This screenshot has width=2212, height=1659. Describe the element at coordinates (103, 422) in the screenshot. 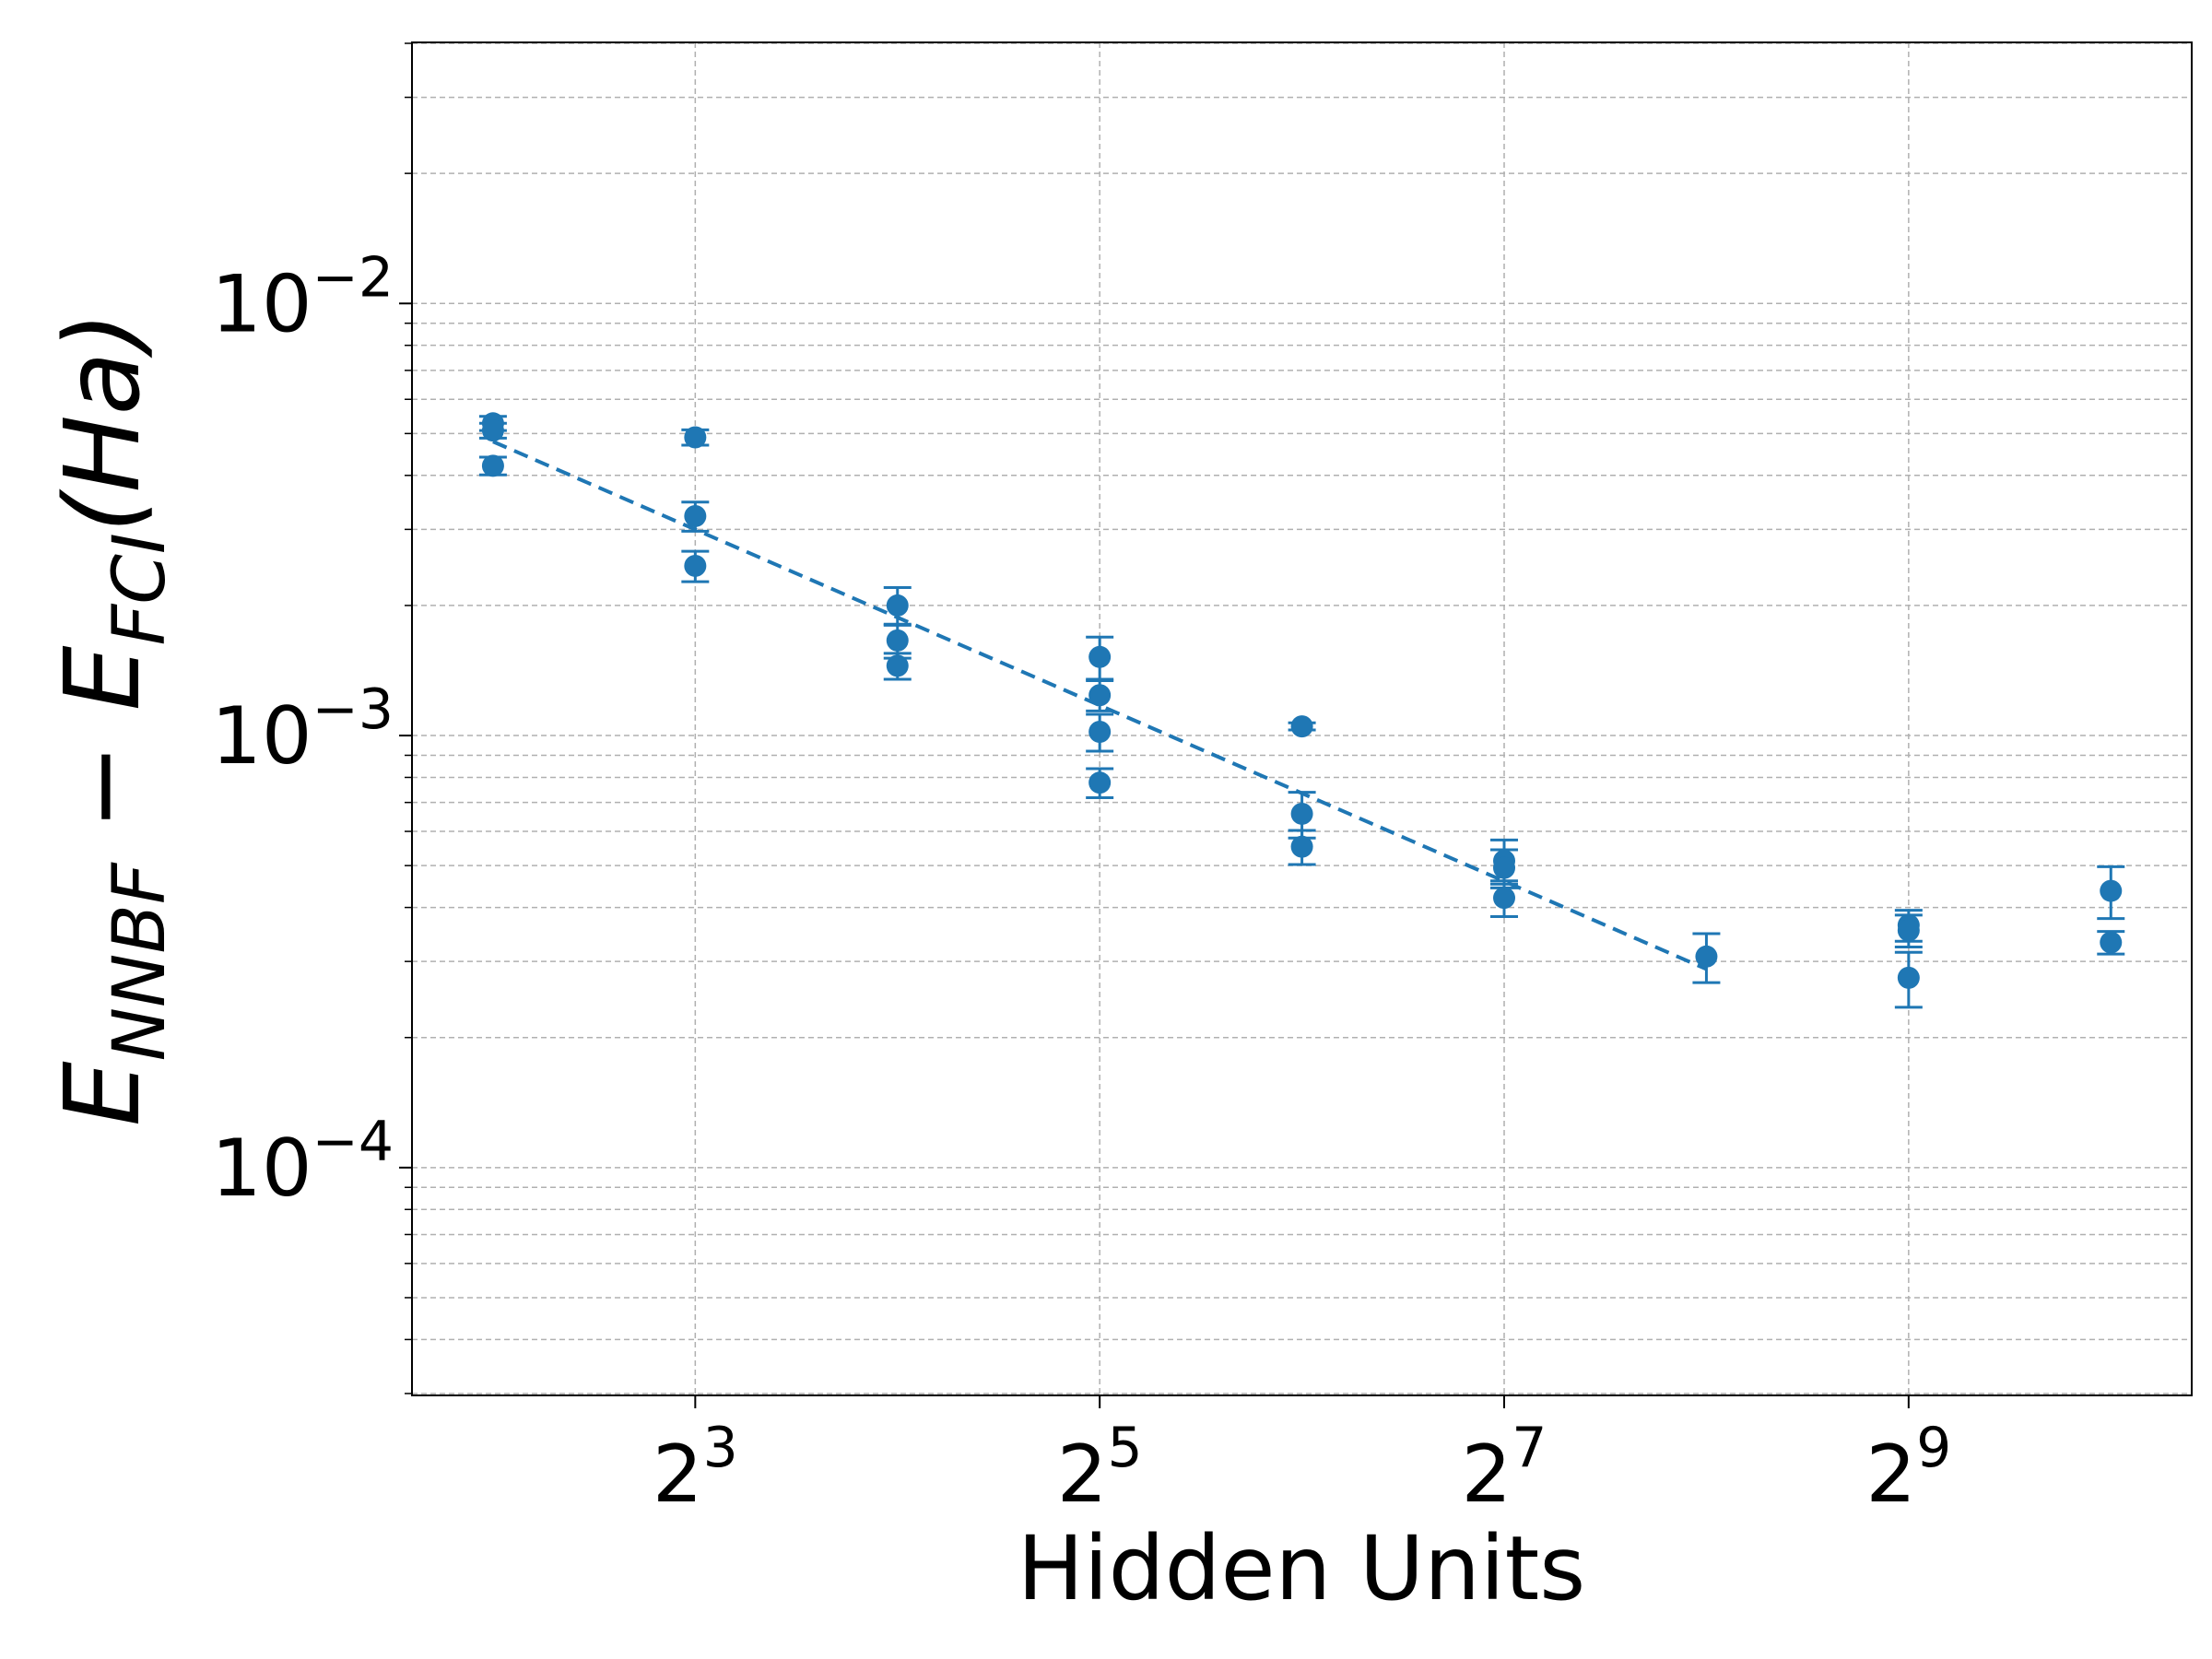

I see `label-part: (Ha)` at that location.